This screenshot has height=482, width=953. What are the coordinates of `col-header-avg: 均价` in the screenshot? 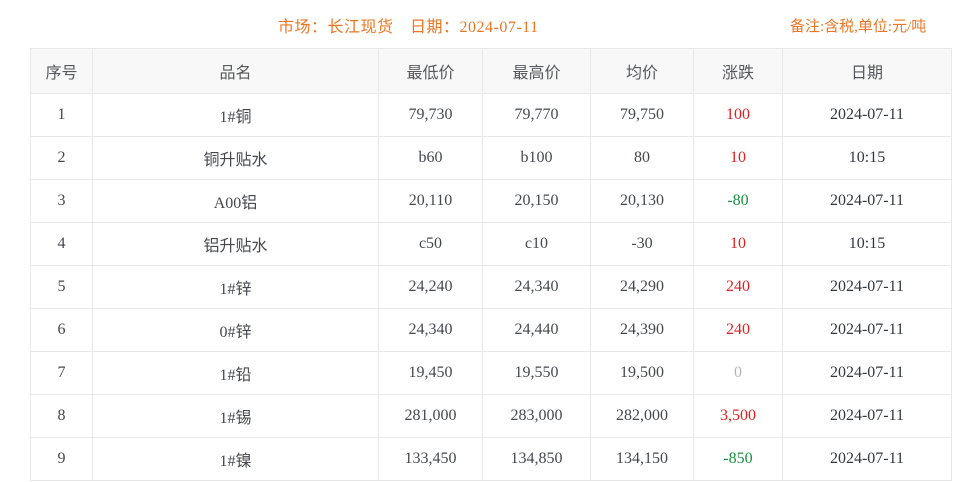 It's located at (642, 71).